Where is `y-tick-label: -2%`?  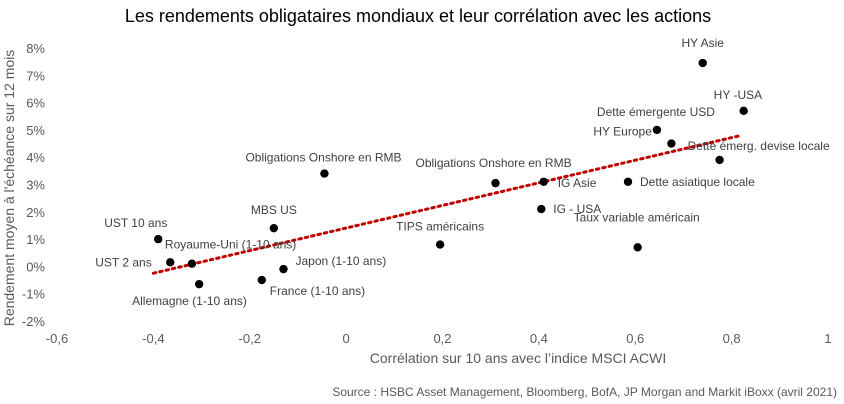 y-tick-label: -2% is located at coordinates (34, 321).